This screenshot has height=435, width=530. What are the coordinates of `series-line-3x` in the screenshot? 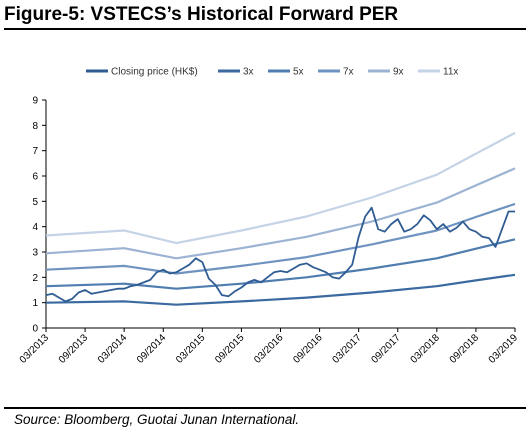 It's located at (280, 289).